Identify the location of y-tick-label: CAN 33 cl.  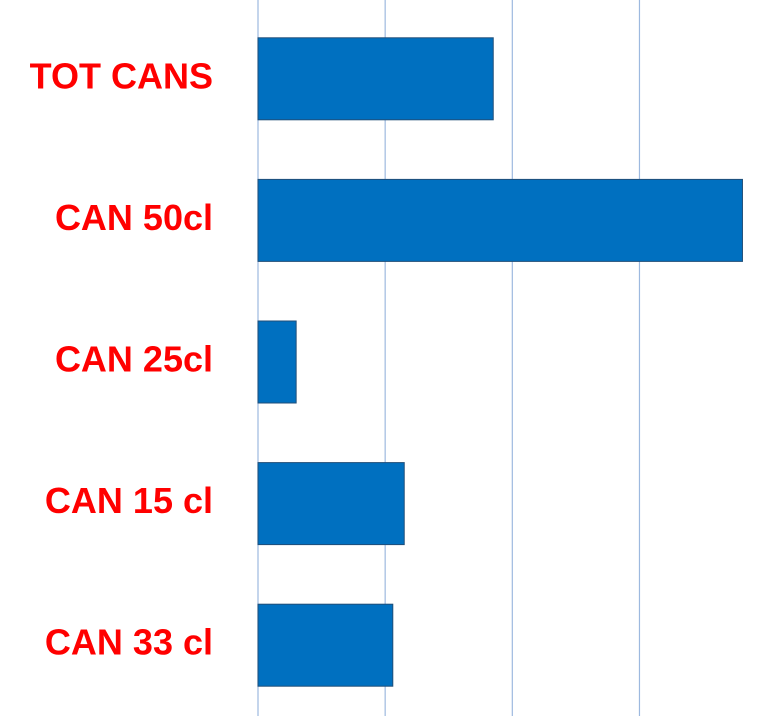
(129, 642).